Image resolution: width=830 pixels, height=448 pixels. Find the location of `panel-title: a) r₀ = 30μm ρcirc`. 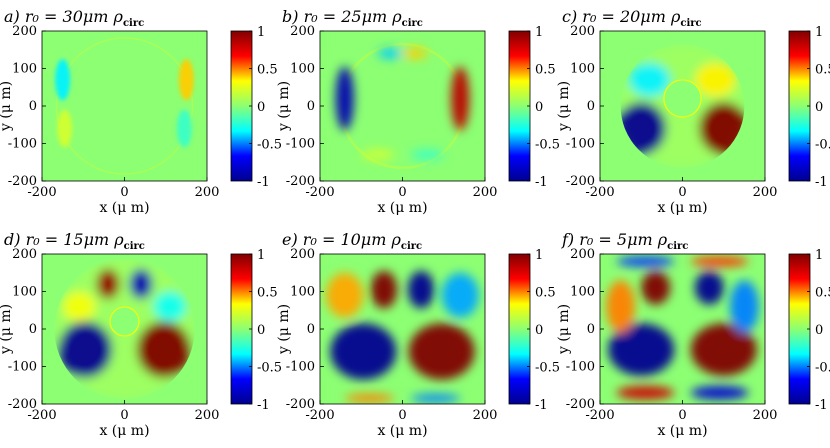

panel-title: a) r₀ = 30μm ρcirc is located at coordinates (74, 18).